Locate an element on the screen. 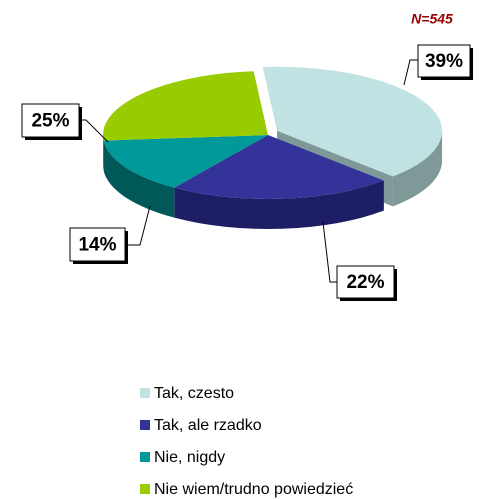  data-label: 22% is located at coordinates (365, 282).